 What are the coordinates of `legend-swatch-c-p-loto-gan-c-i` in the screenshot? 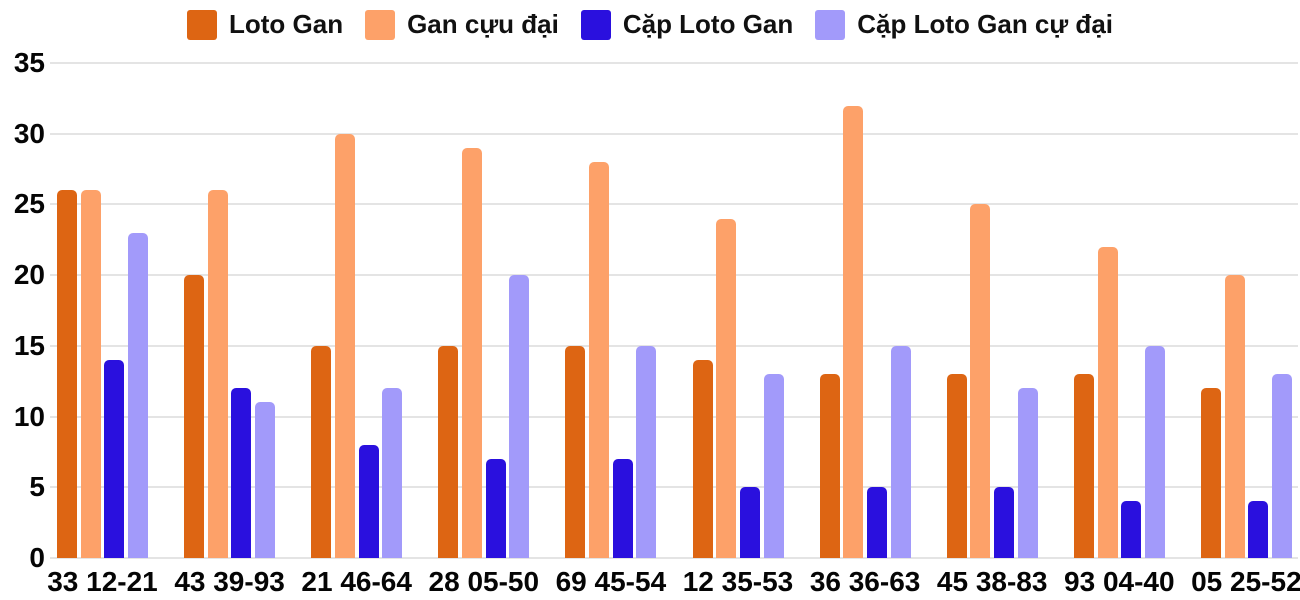 It's located at (830, 24).